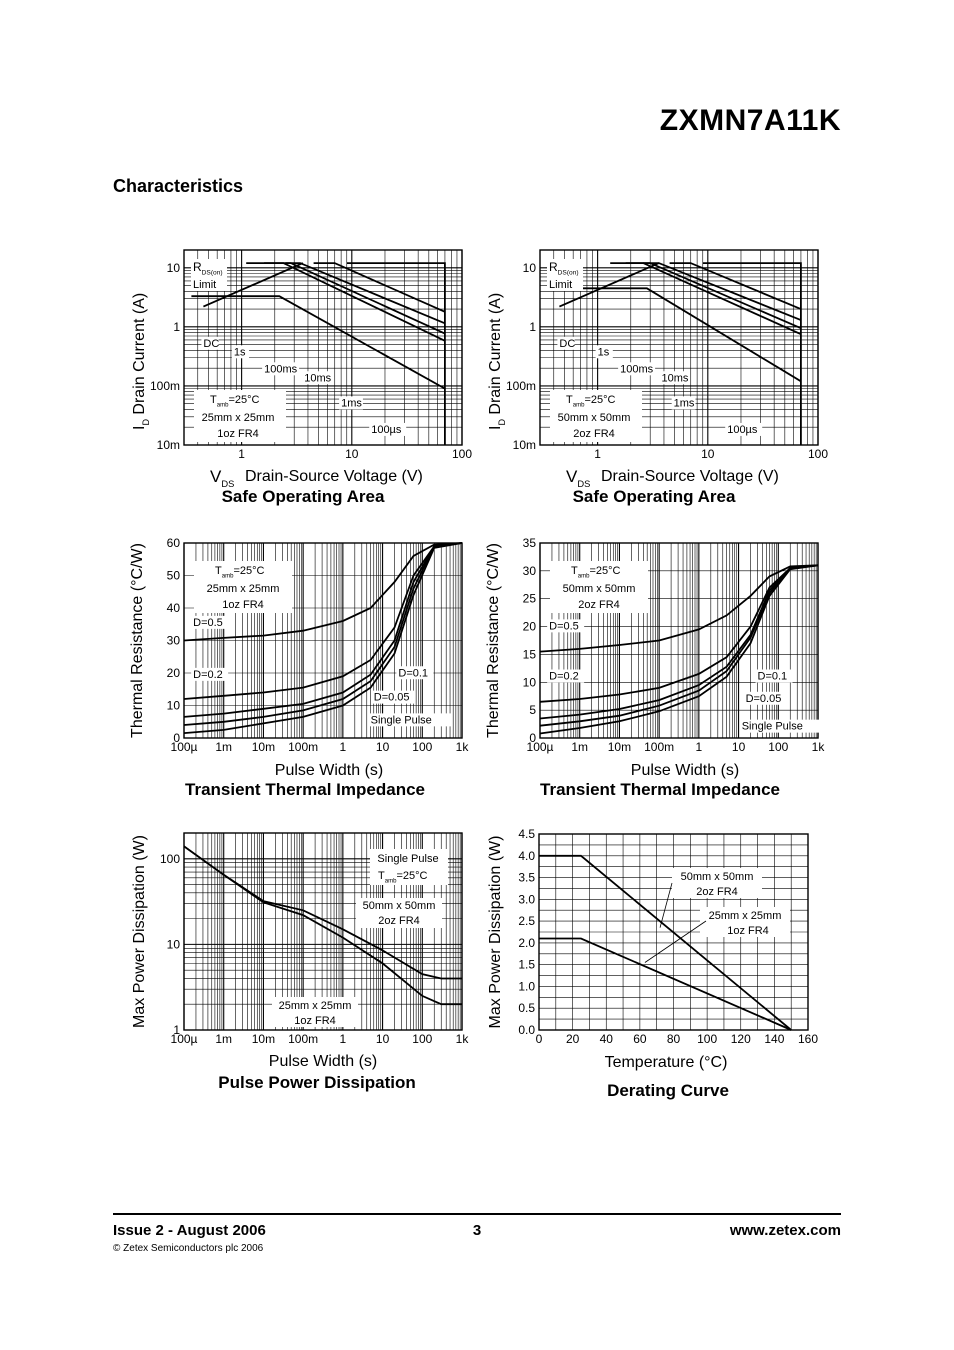  What do you see at coordinates (174, 543) in the screenshot?
I see `y-tick-label: 60` at bounding box center [174, 543].